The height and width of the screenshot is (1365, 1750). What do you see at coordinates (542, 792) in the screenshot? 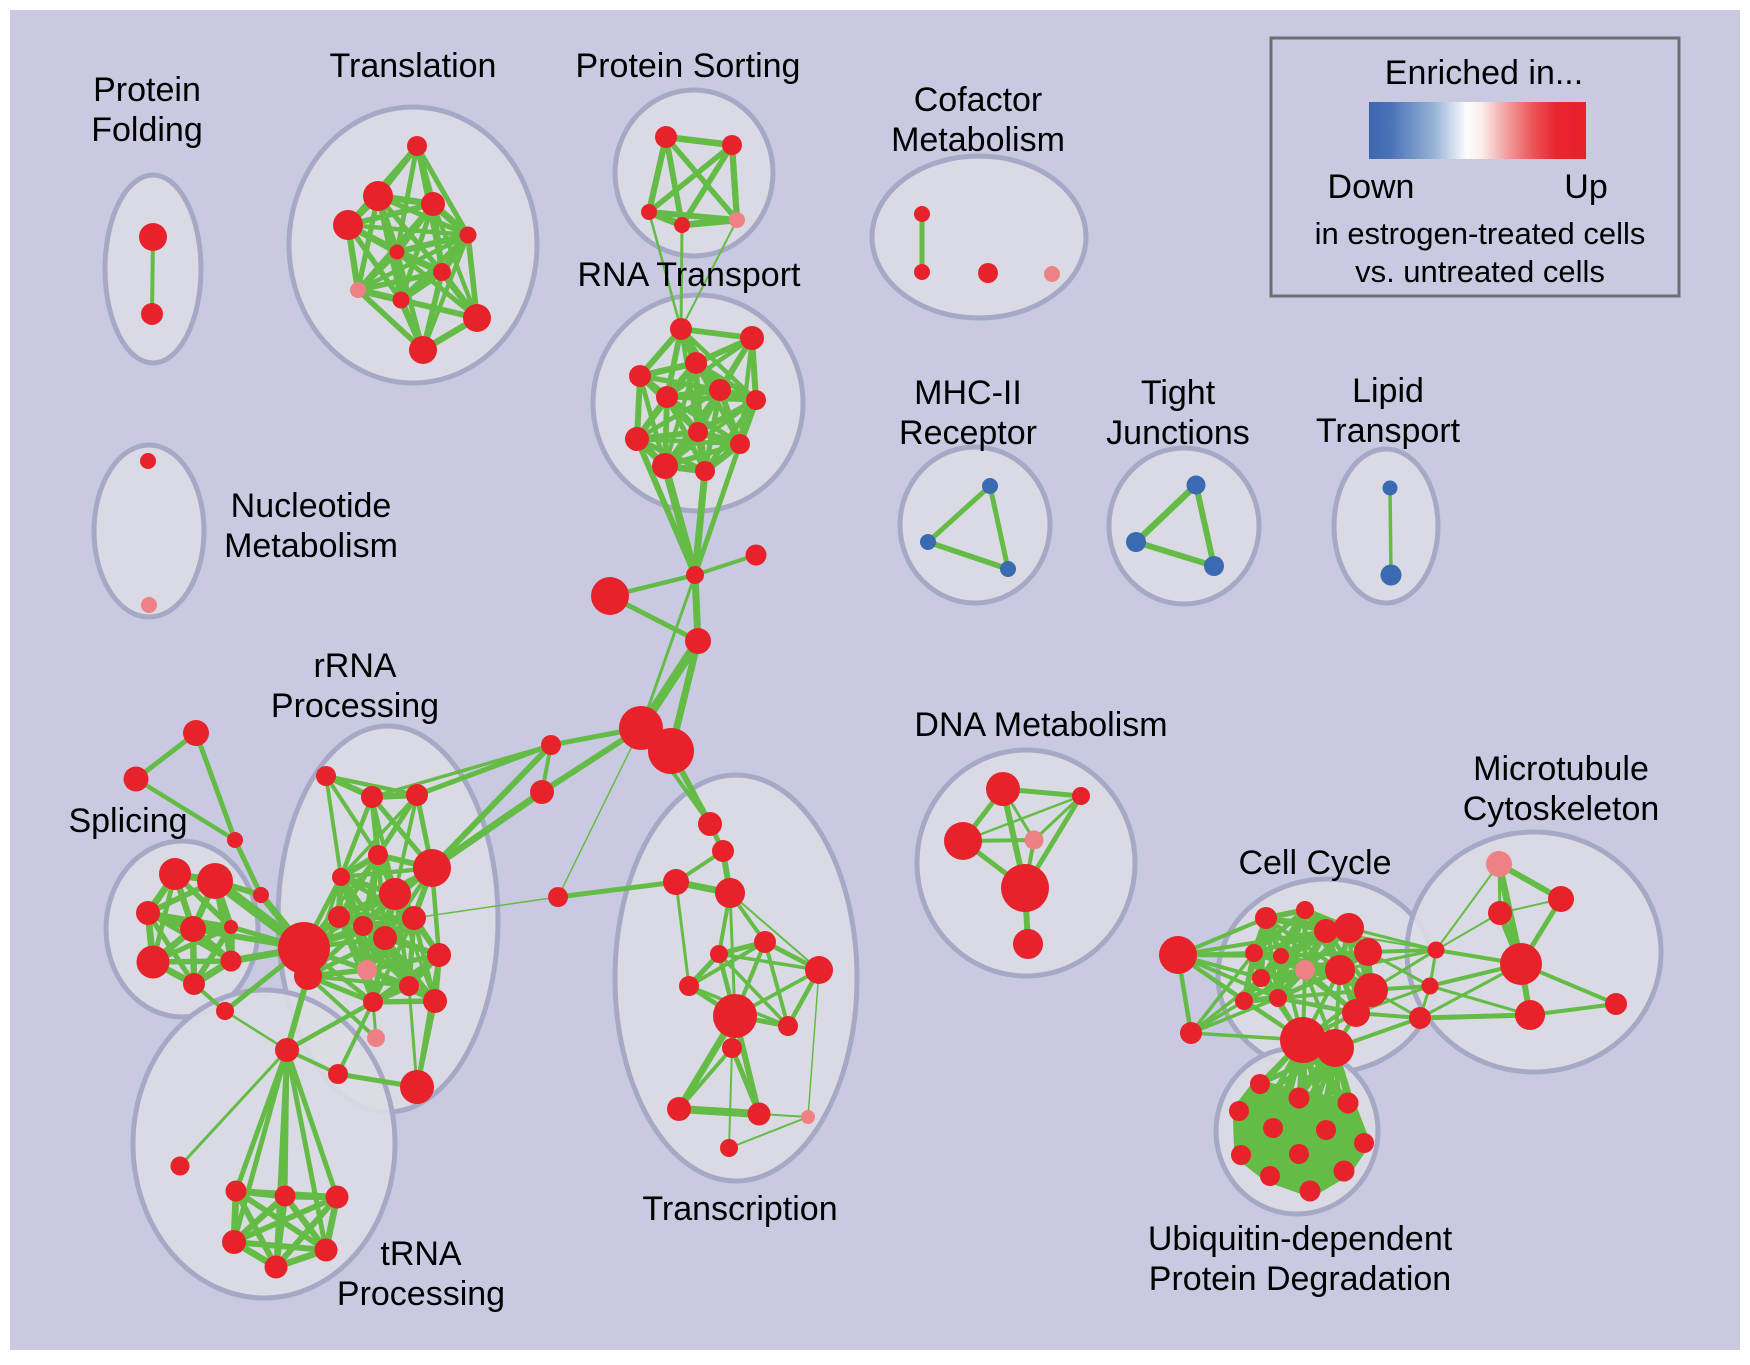
I see `gene-set-node-lc2` at bounding box center [542, 792].